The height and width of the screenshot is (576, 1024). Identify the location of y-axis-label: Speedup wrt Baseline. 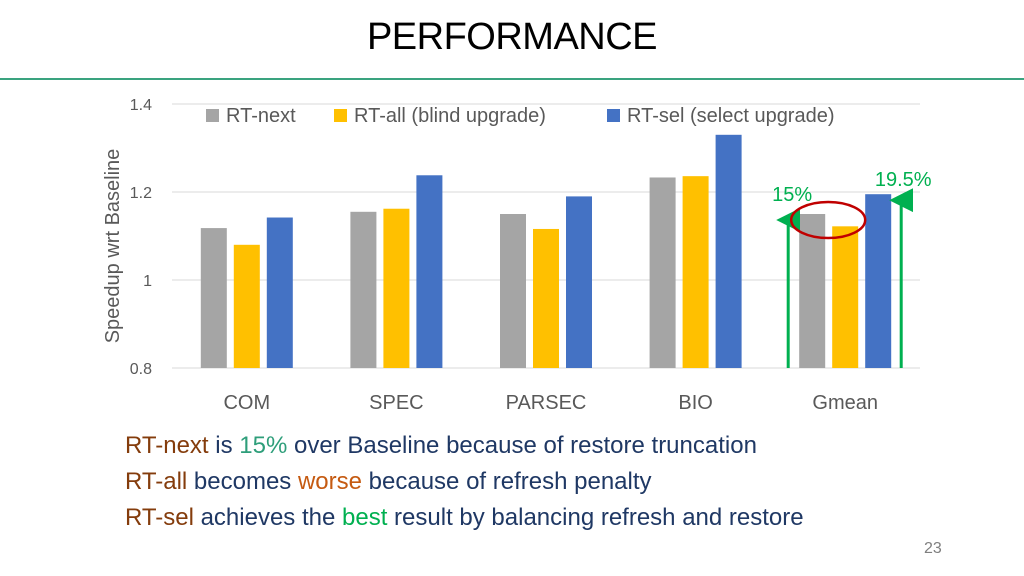
(113, 246).